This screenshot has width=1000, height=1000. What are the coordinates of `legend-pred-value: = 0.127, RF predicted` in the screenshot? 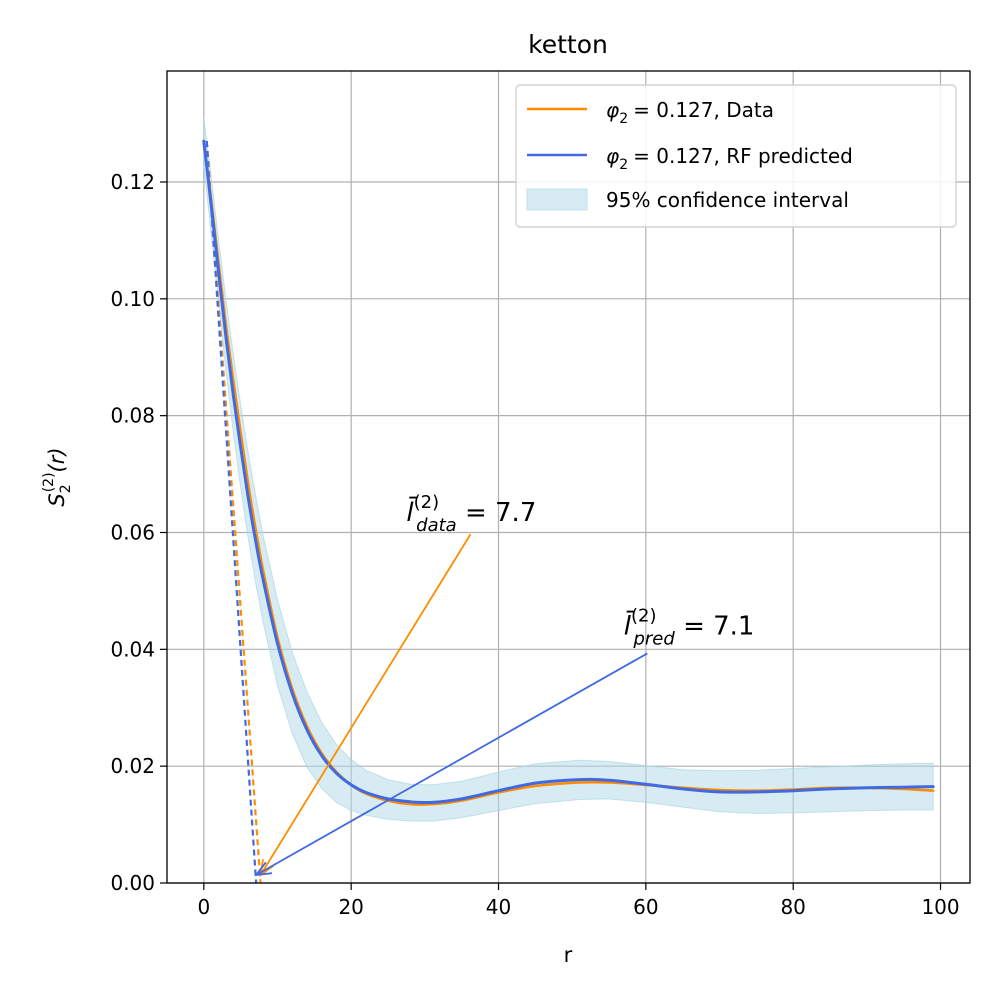 It's located at (743, 156).